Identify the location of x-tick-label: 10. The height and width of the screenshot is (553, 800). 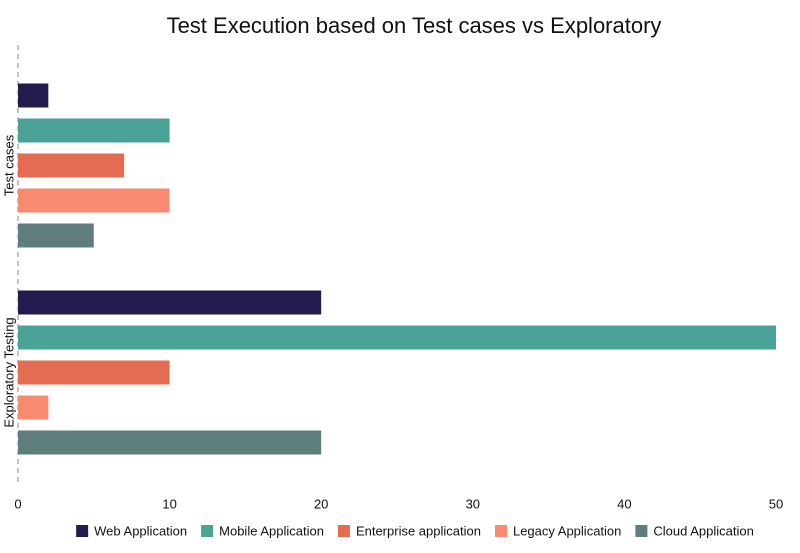
(169, 503).